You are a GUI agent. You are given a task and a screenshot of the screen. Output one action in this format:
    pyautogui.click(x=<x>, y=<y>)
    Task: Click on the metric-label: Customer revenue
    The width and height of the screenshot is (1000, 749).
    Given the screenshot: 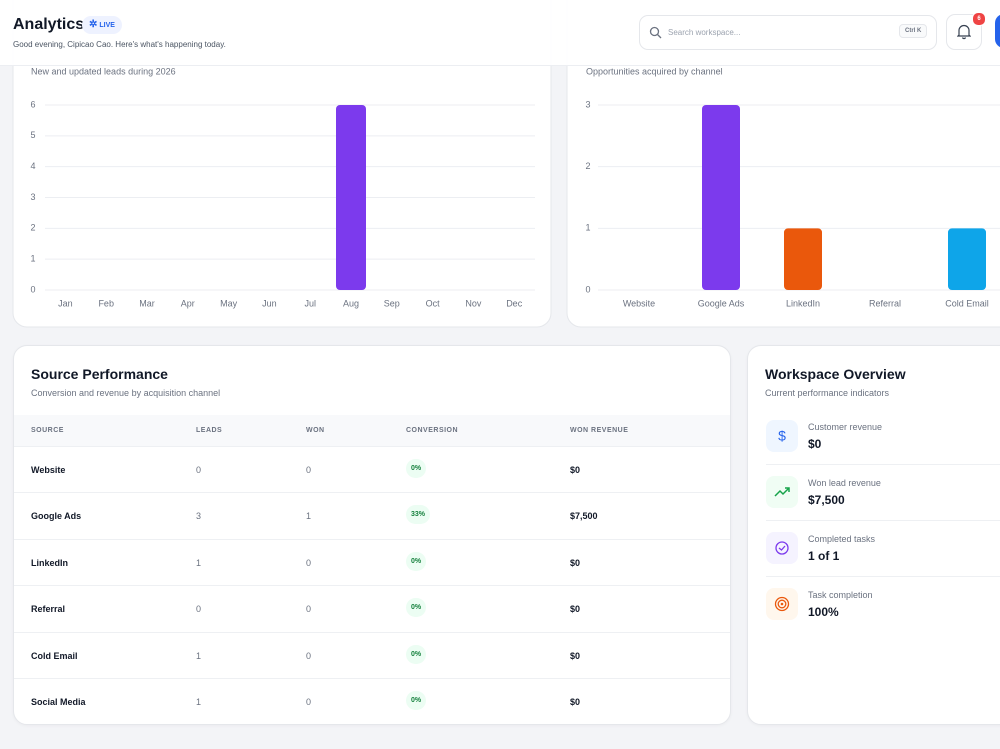 What is the action you would take?
    pyautogui.click(x=845, y=427)
    